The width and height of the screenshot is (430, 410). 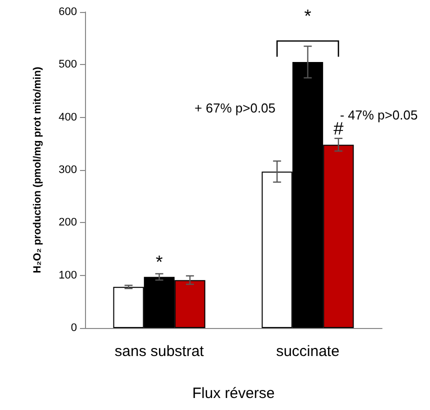 I want to click on x-tick-label: succinate, so click(x=308, y=351).